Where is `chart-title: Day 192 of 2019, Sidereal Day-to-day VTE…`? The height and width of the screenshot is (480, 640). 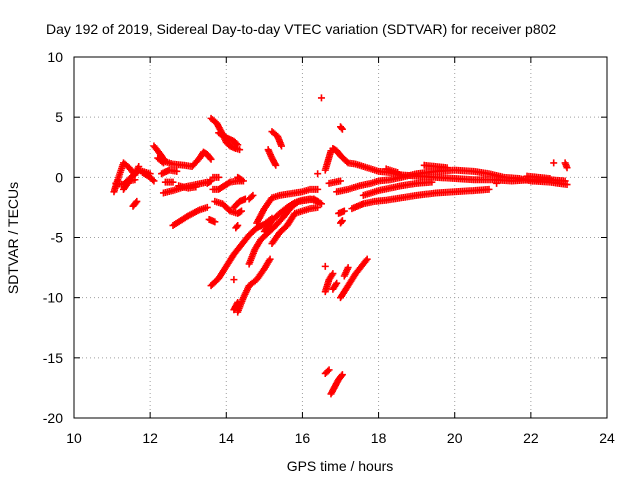
chart-title: Day 192 of 2019, Sidereal Day-to-day VTE… is located at coordinates (301, 29).